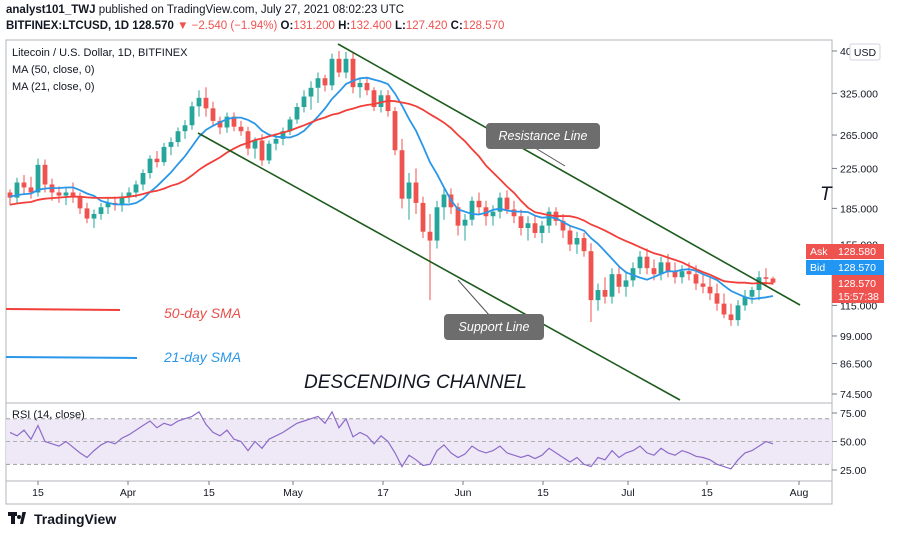 This screenshot has height=537, width=900. I want to click on ma21-legend: MA (21, close, 0), so click(53, 87).